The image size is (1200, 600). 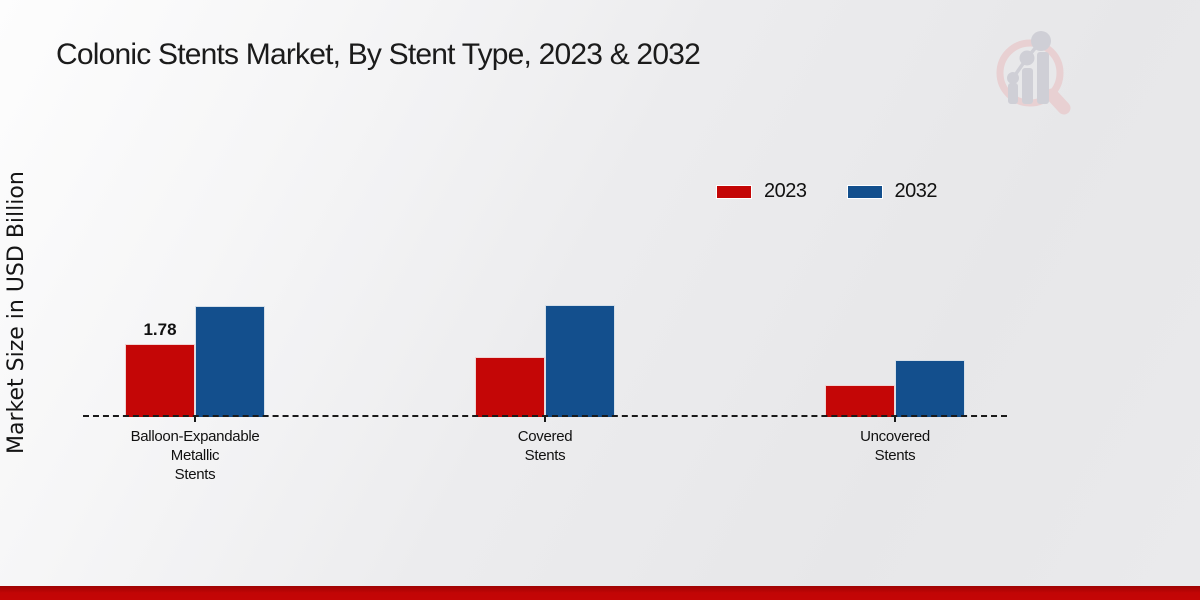 What do you see at coordinates (826, 191) in the screenshot?
I see `legend: 2023 2032` at bounding box center [826, 191].